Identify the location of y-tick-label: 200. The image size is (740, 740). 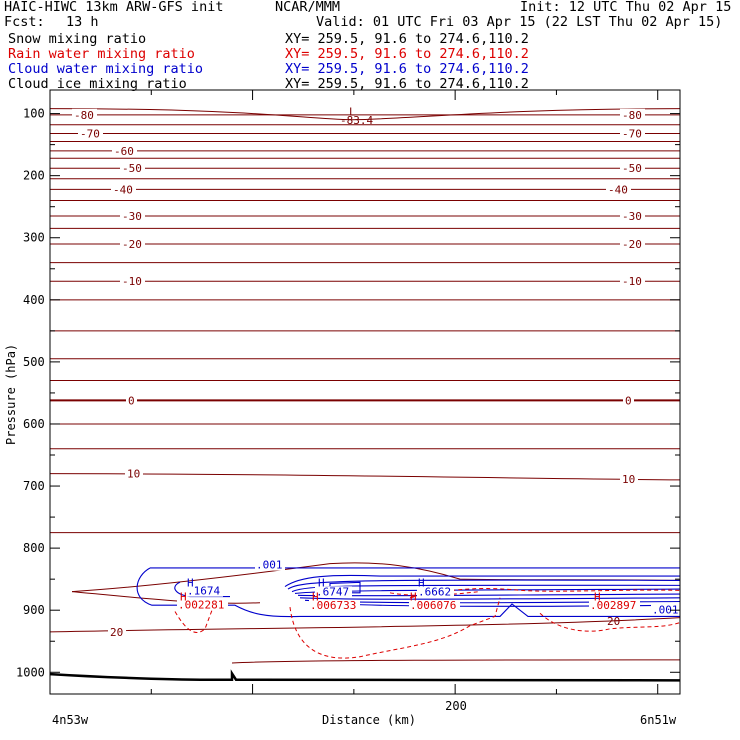
(34, 176).